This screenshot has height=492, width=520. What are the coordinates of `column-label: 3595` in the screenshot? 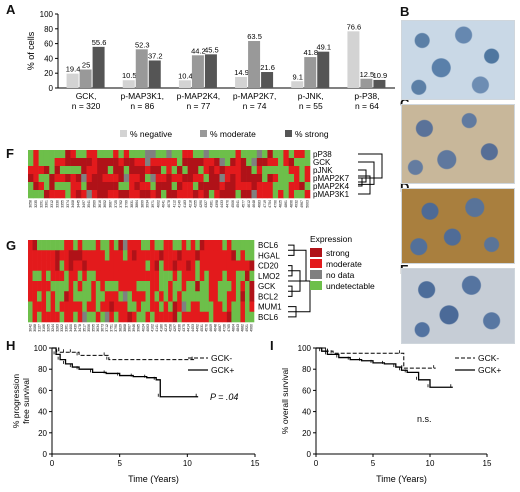 It's located at (94, 328).